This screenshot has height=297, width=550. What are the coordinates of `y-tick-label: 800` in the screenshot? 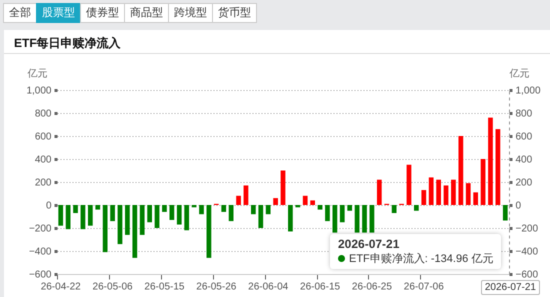 It's located at (43, 114).